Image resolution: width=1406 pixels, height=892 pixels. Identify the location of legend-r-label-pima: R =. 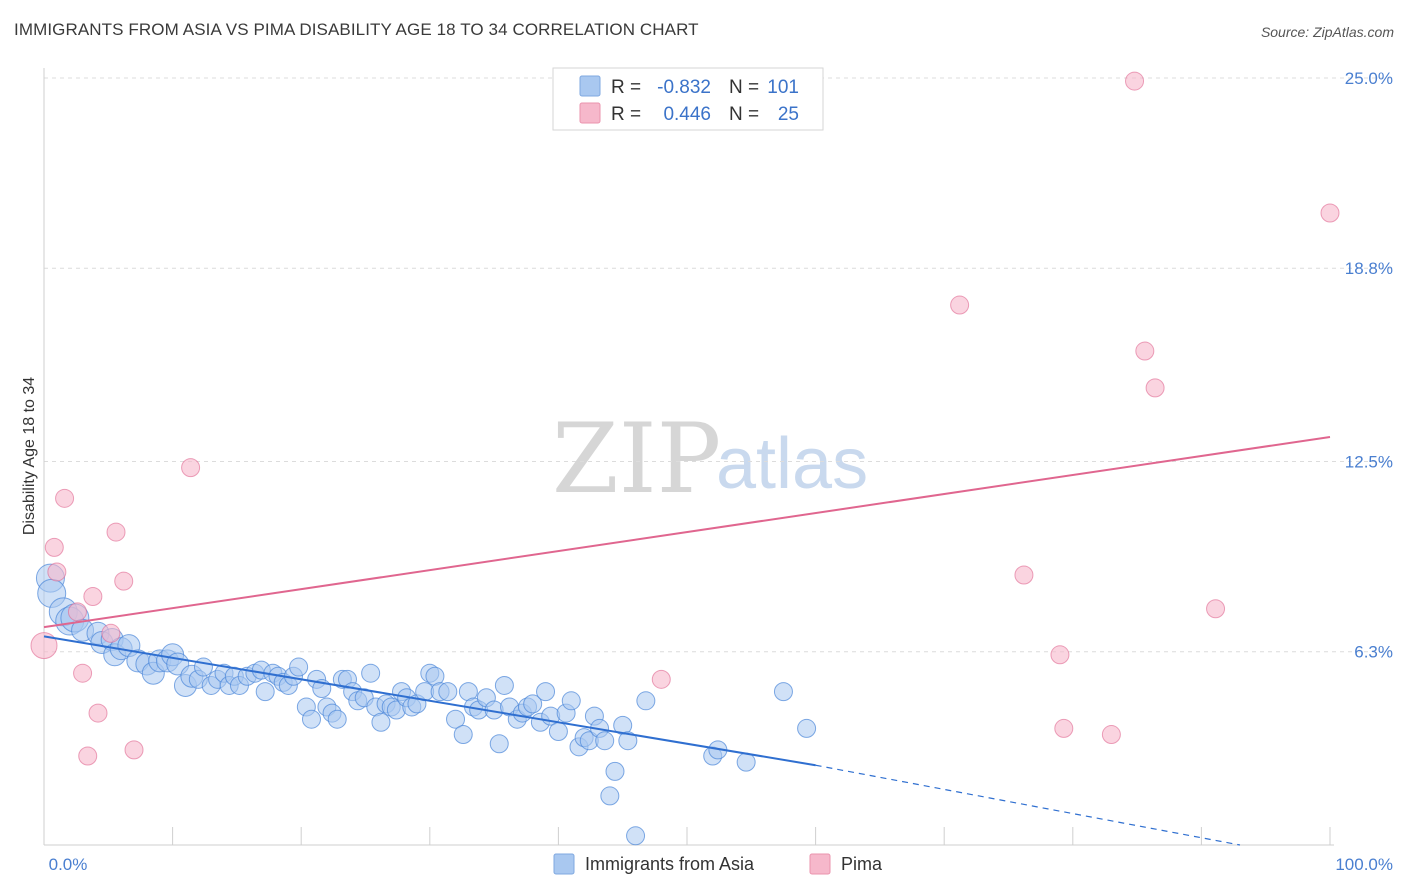
(626, 114).